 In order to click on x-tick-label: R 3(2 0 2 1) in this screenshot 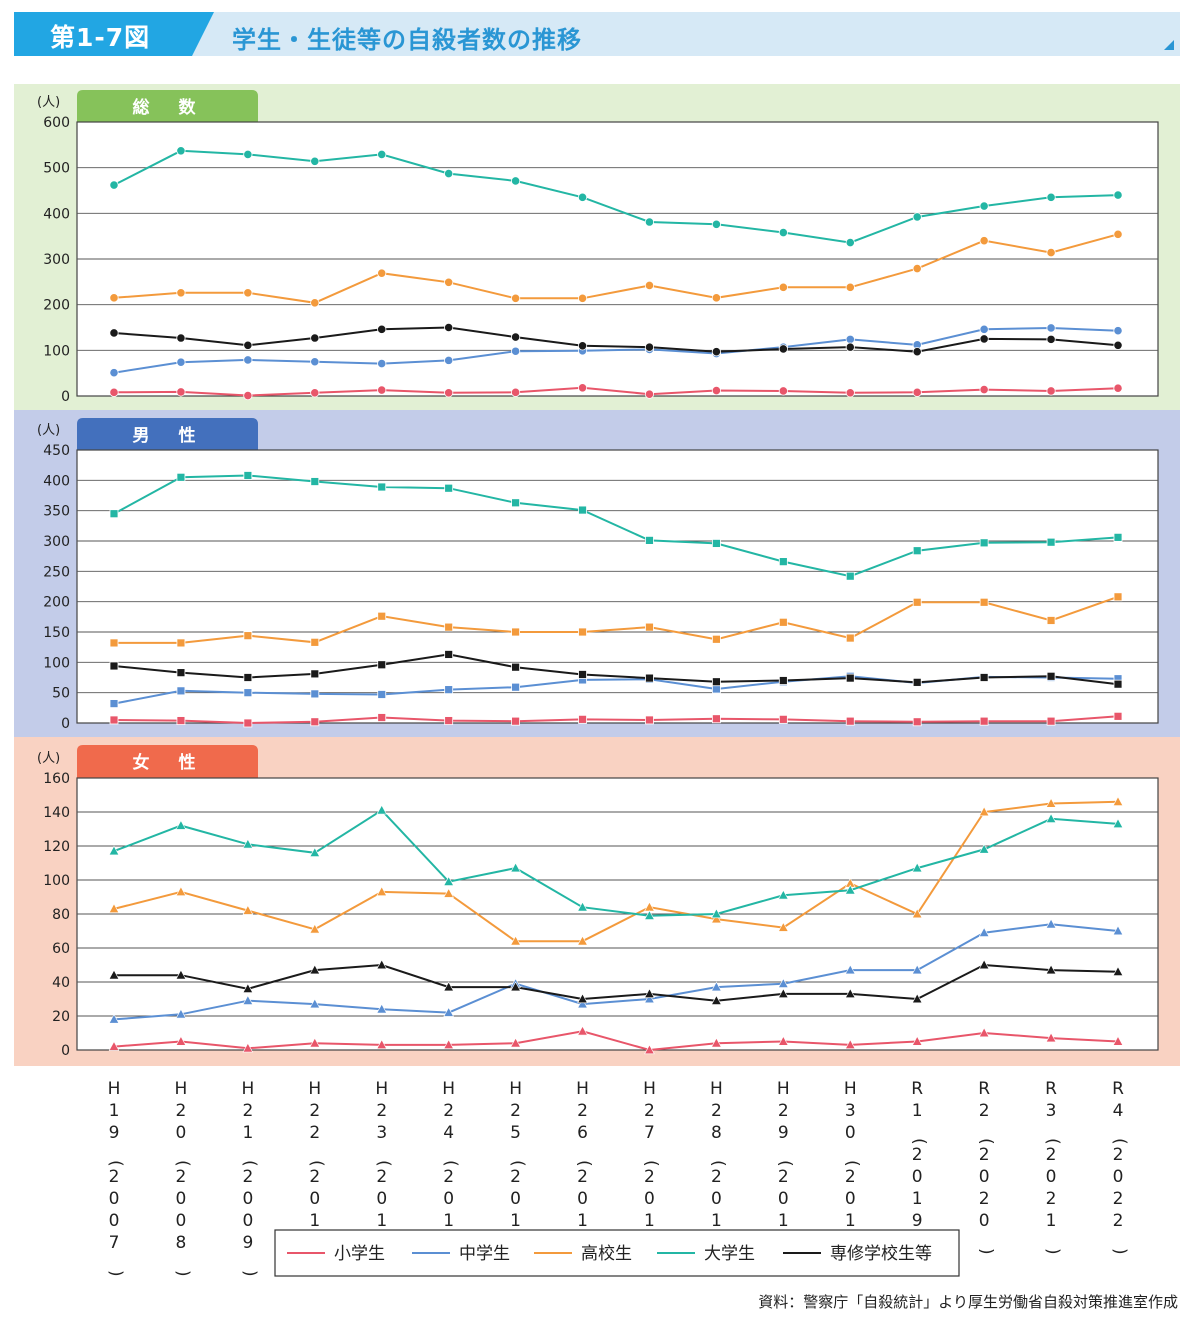, I will do `click(1053, 1167)`.